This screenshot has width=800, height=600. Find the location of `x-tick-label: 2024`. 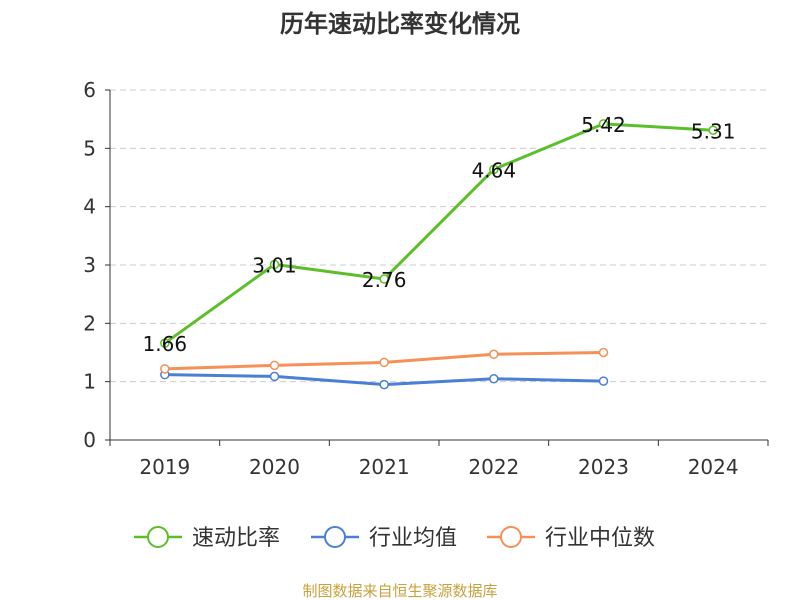

x-tick-label: 2024 is located at coordinates (713, 467).